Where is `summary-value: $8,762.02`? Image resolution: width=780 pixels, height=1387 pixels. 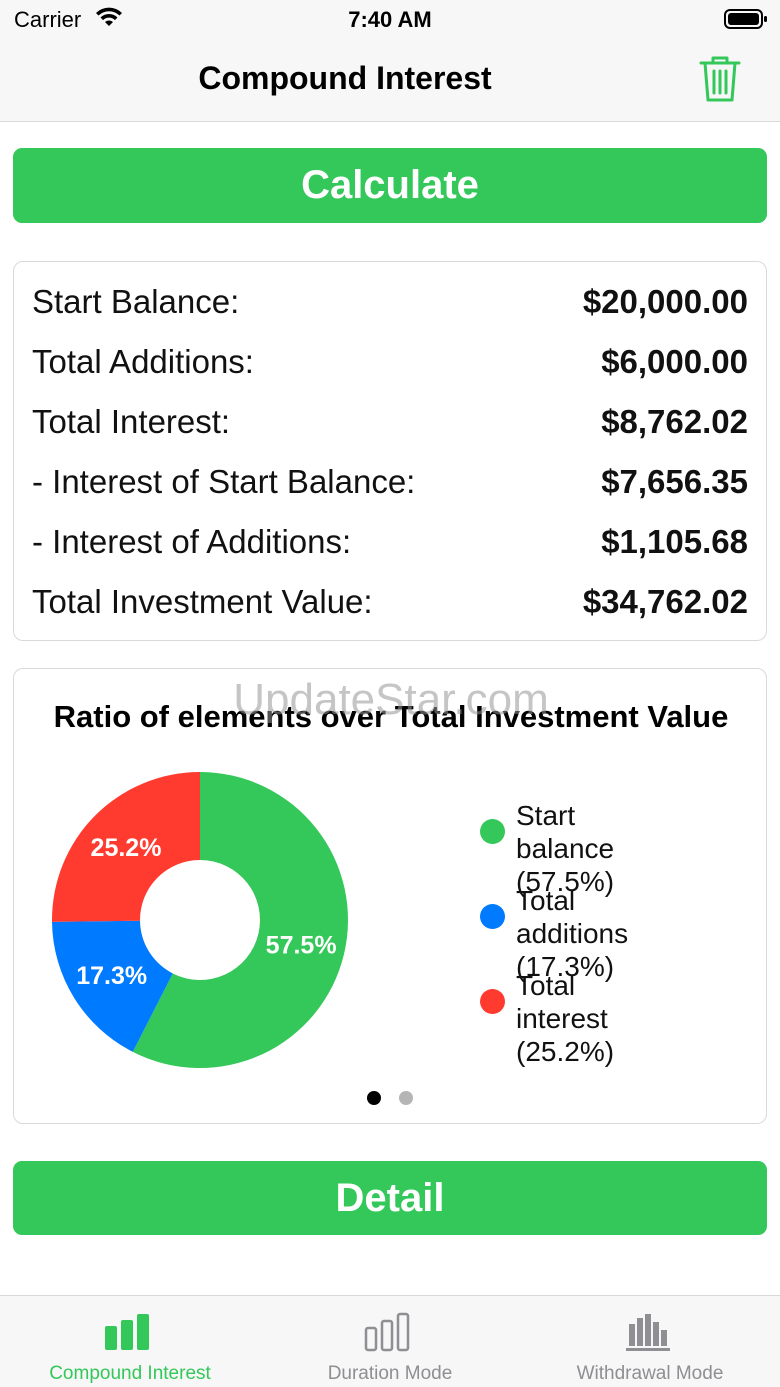 summary-value: $8,762.02 is located at coordinates (674, 421).